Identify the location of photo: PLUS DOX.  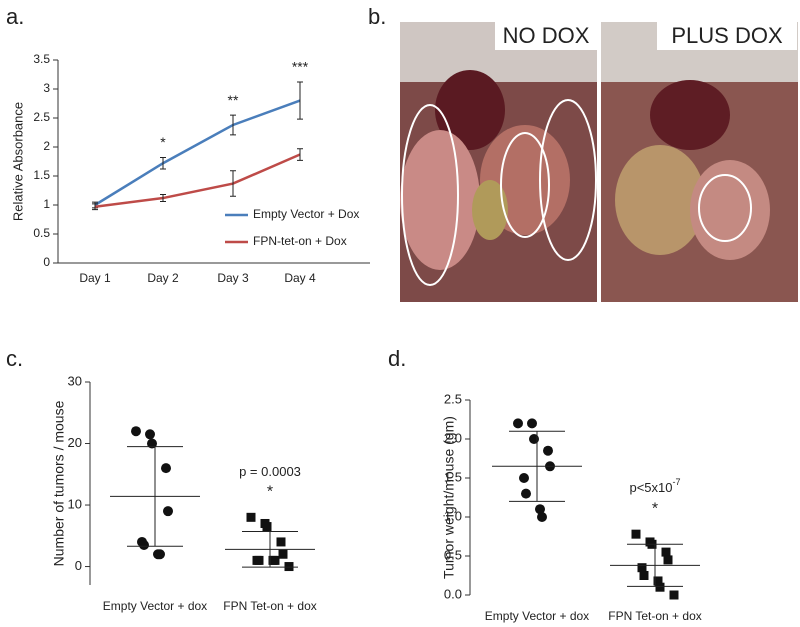
(699, 162).